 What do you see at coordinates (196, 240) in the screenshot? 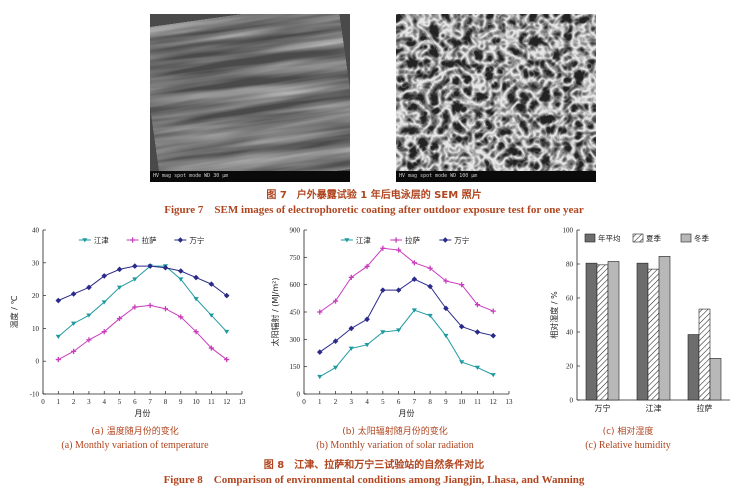
I see `temp-legend-label: 万宁` at bounding box center [196, 240].